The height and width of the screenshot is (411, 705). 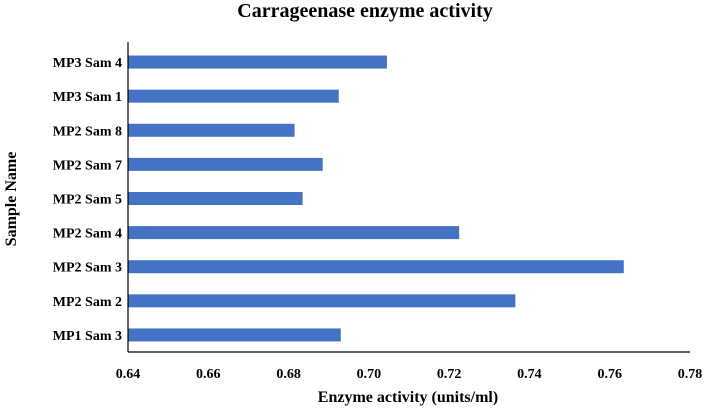 I want to click on y-tick-label: MP2 Sam 8, so click(x=87, y=131).